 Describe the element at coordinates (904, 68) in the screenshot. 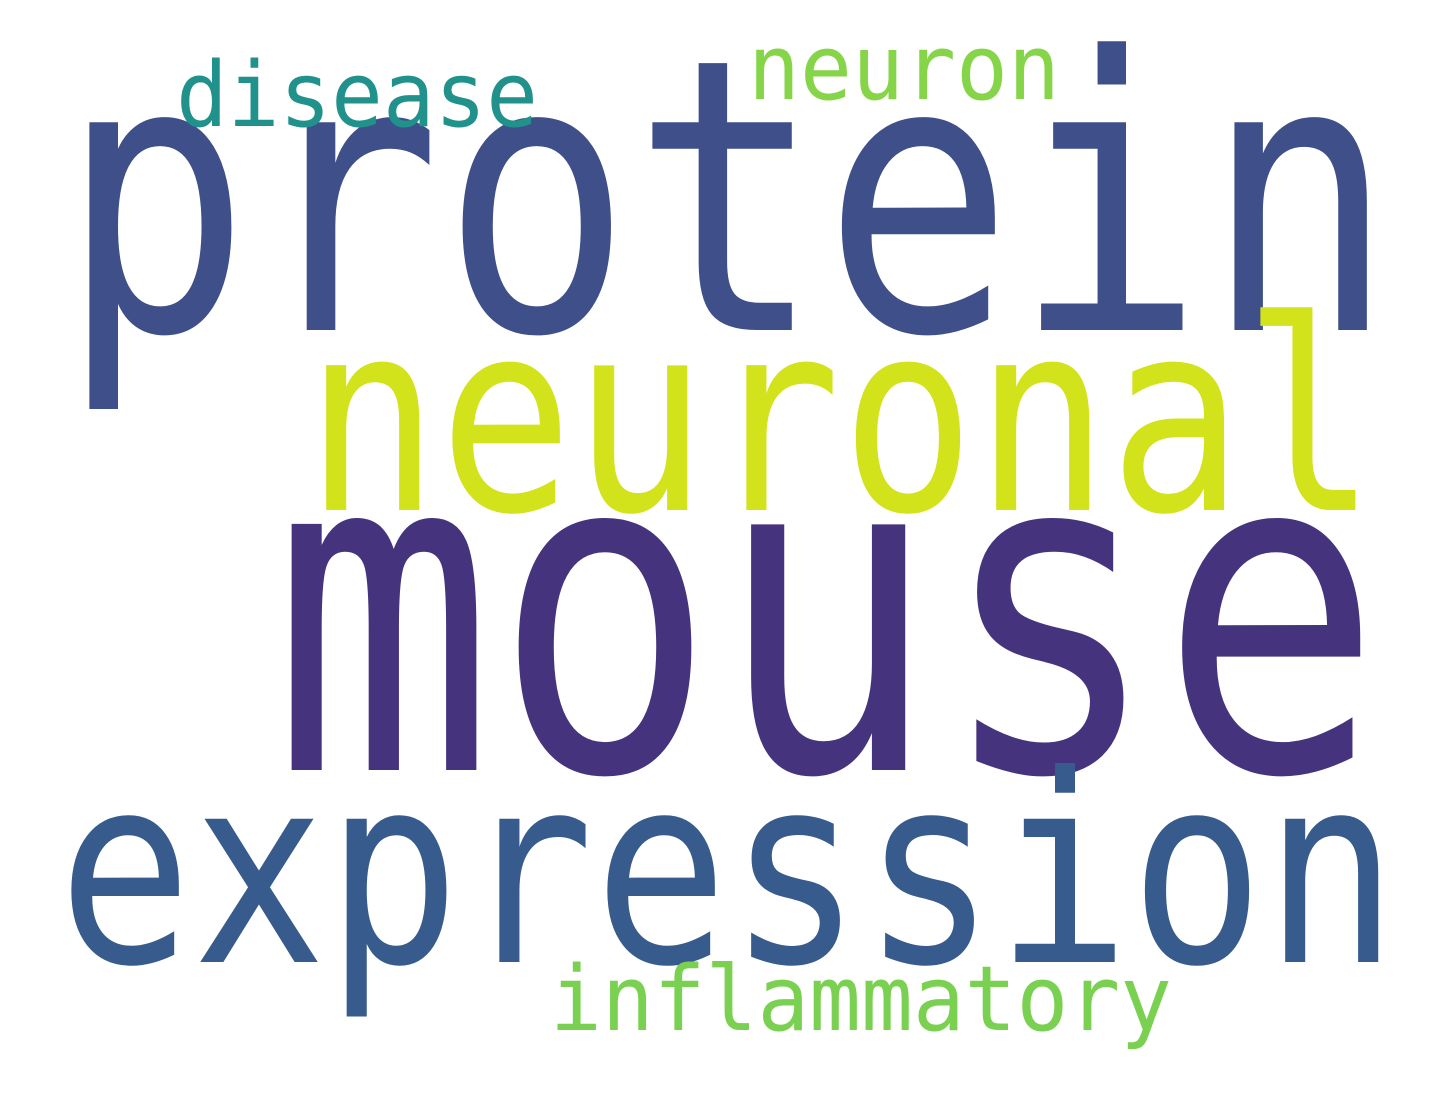

I see `word-neuron: neuron` at that location.